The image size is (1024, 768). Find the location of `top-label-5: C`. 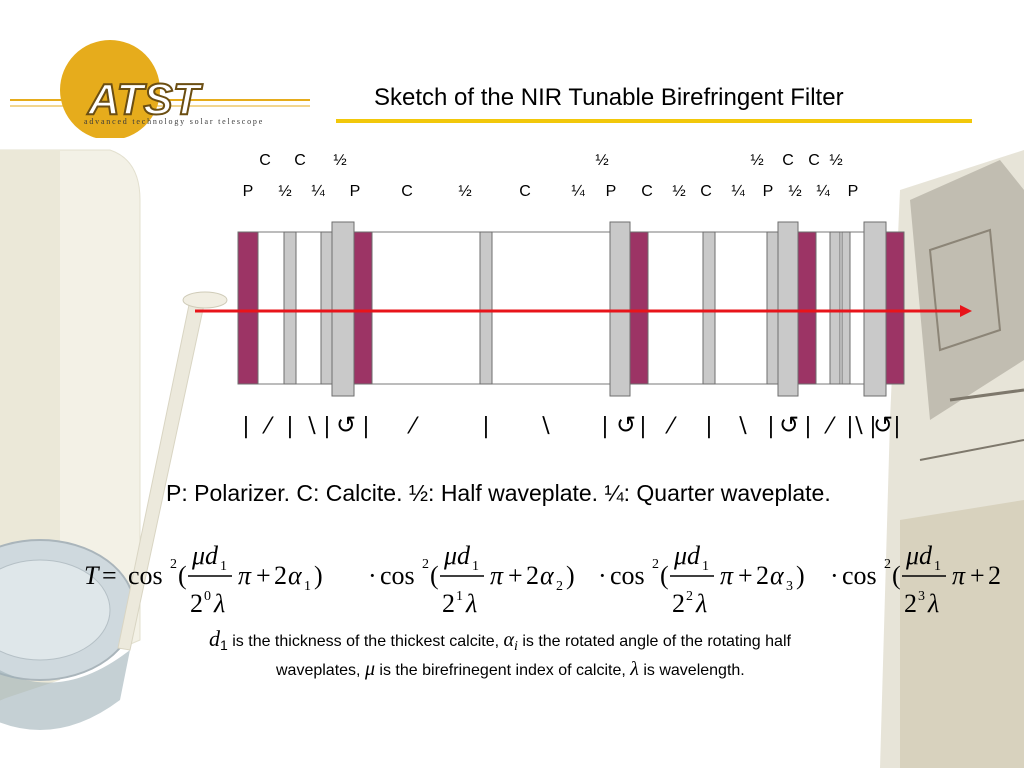

top-label-5: C is located at coordinates (788, 160).